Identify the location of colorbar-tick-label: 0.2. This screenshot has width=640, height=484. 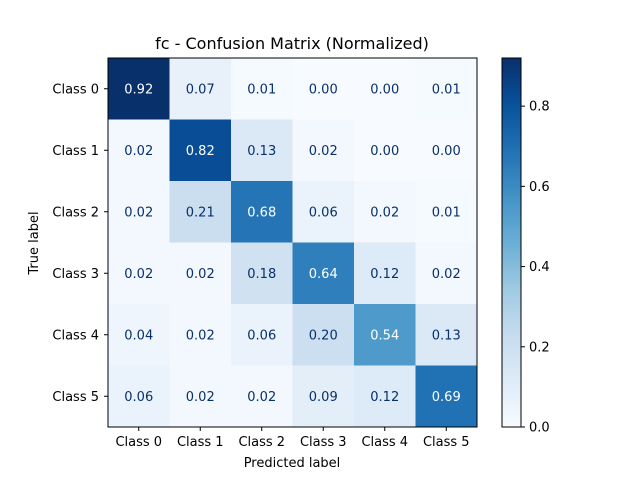
(539, 347).